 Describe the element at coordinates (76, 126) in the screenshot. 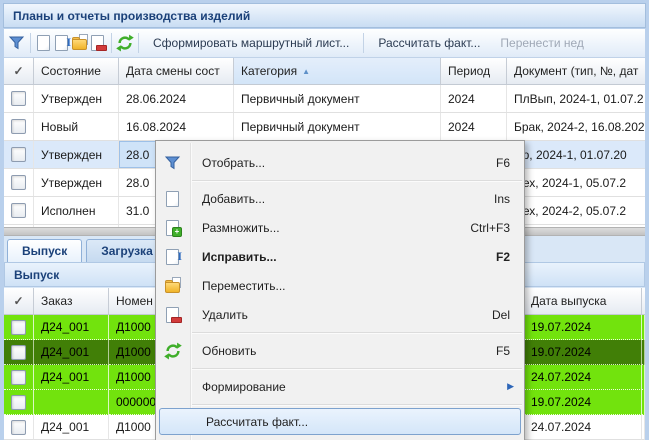

I see `state-cell: Новый` at that location.